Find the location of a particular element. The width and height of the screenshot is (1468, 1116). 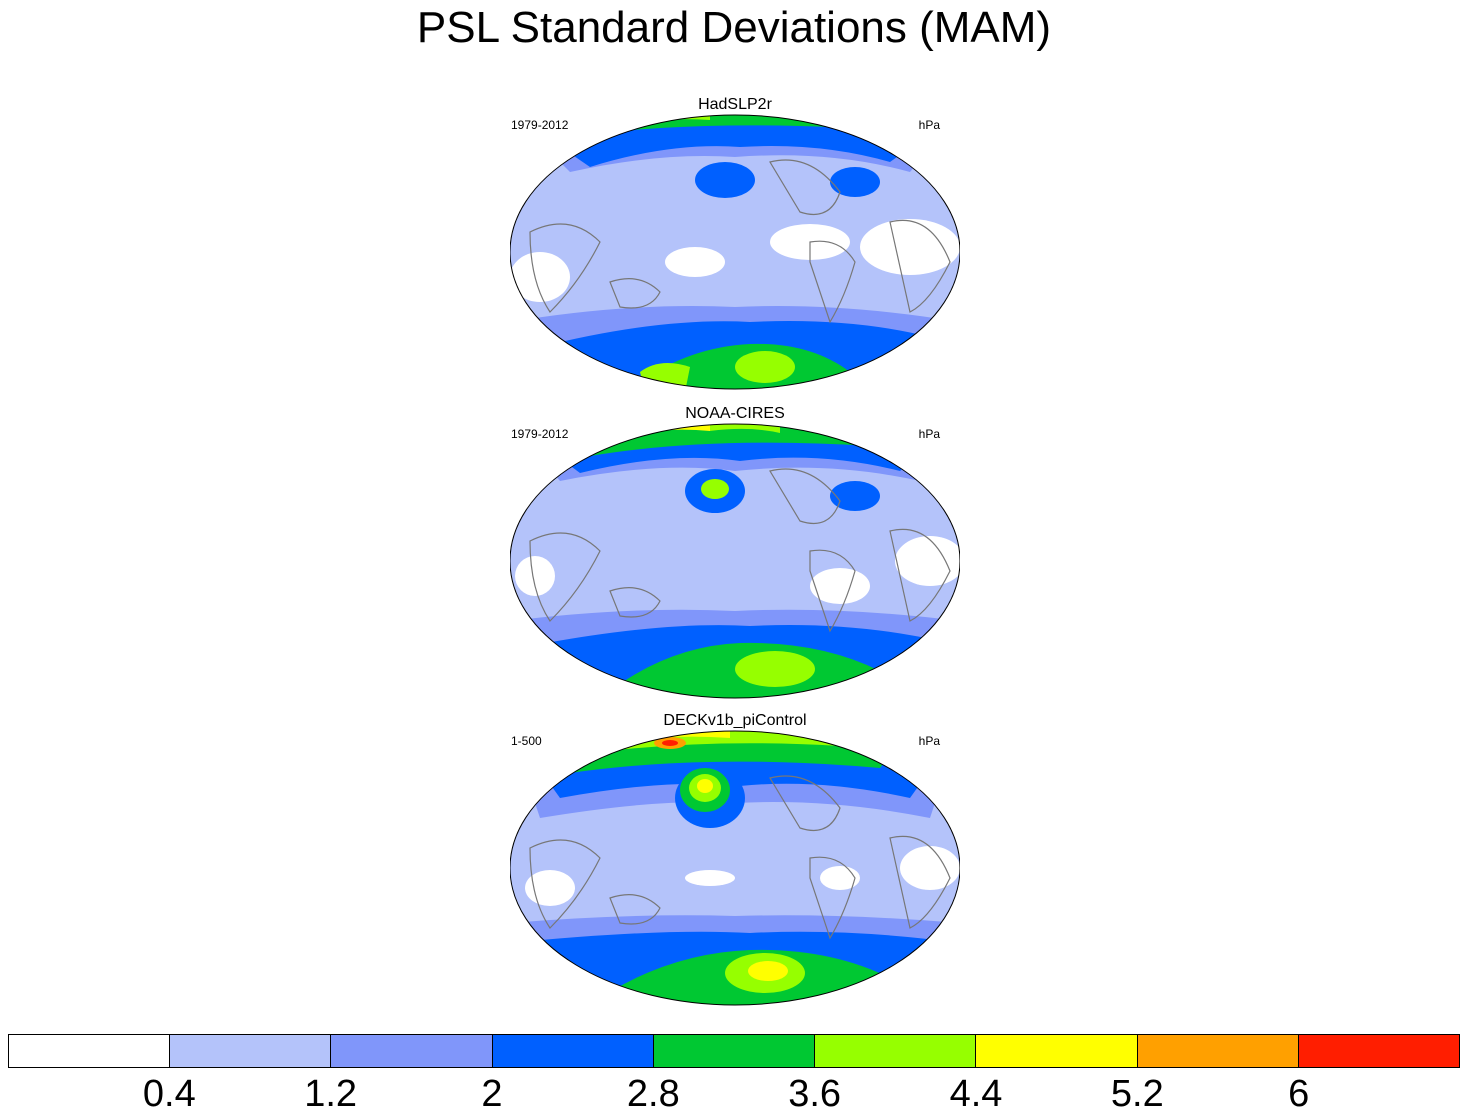

map-hadslp2r is located at coordinates (735, 252).